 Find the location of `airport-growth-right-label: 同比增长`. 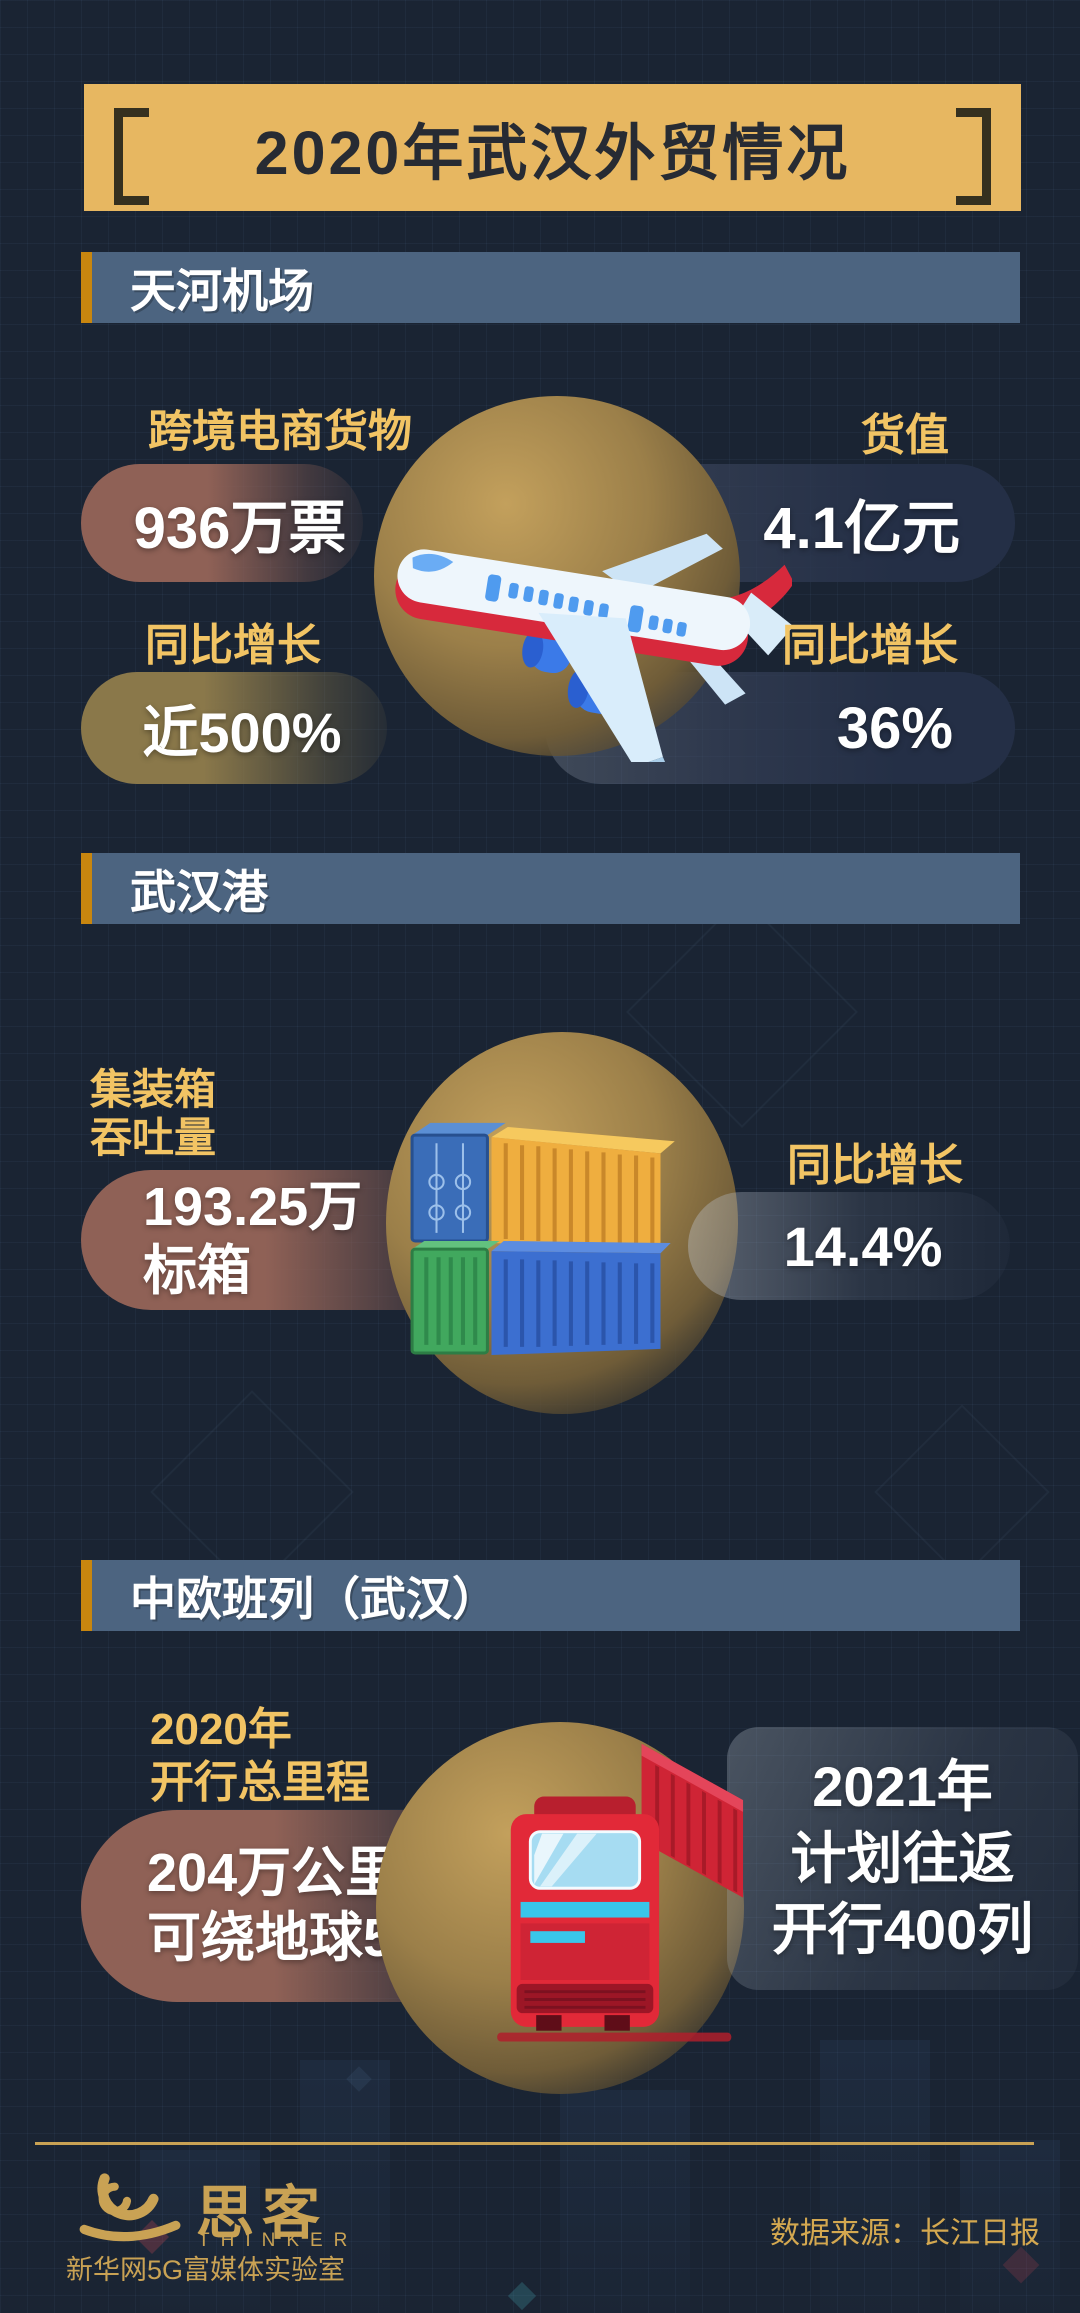

airport-growth-right-label: 同比增长 is located at coordinates (870, 645).